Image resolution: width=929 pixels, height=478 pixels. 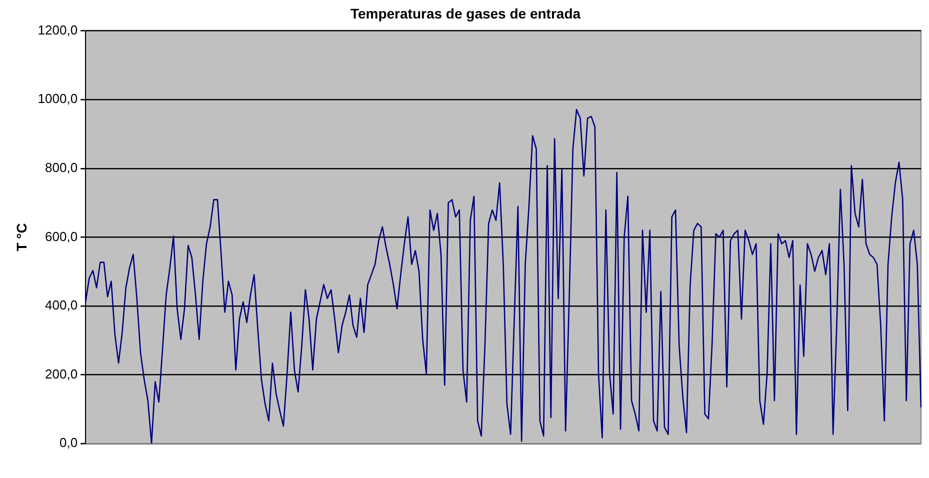 What do you see at coordinates (21, 237) in the screenshot?
I see `y-axis-title: T °C` at bounding box center [21, 237].